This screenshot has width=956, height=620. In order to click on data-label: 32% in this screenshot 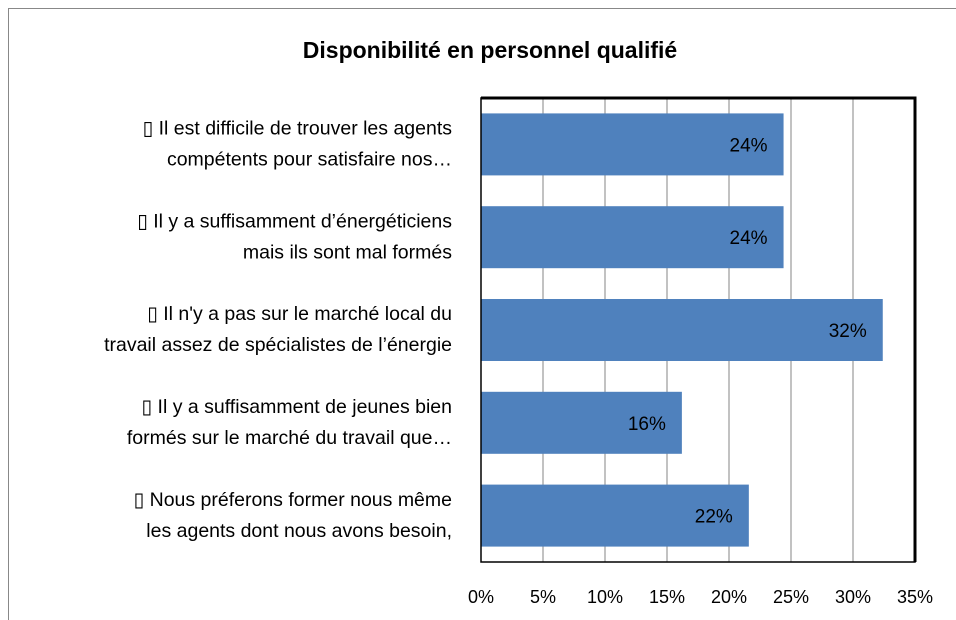, I will do `click(848, 331)`.